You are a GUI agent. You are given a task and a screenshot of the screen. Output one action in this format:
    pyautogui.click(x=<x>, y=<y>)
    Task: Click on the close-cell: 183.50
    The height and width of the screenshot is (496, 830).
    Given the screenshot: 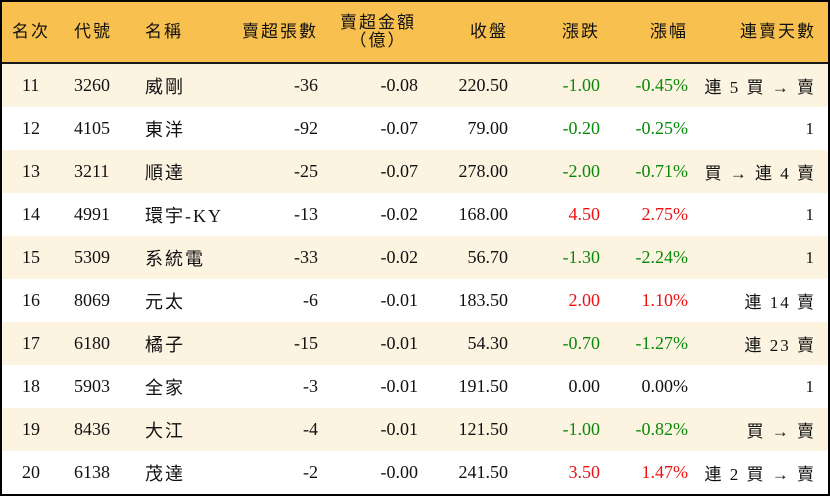 What is the action you would take?
    pyautogui.click(x=483, y=300)
    